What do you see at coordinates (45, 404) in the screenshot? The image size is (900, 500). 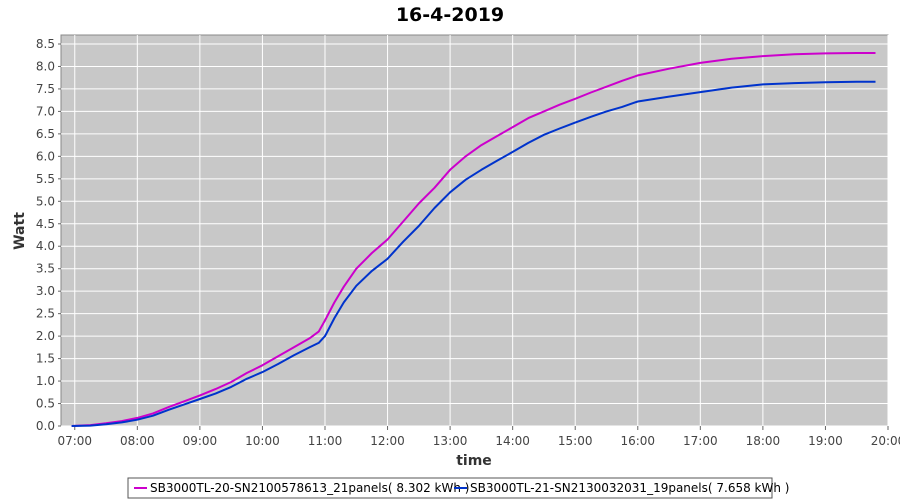 I see `y-tick-label: 0.5` at bounding box center [45, 404].